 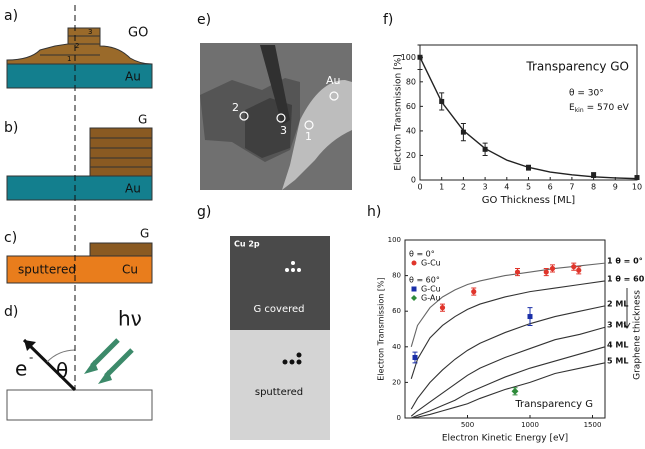 I want to click on thickness-arrow, so click(x=627, y=308).